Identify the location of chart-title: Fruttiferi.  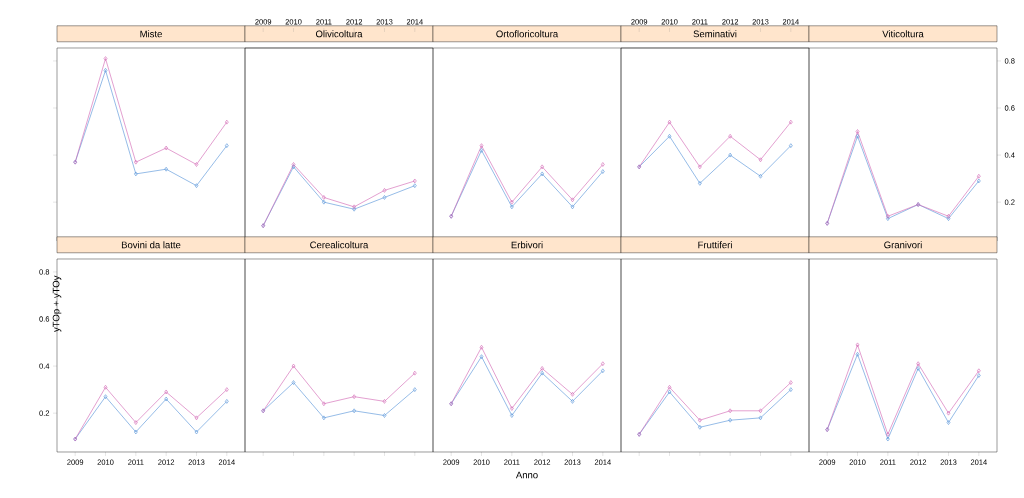
(715, 245).